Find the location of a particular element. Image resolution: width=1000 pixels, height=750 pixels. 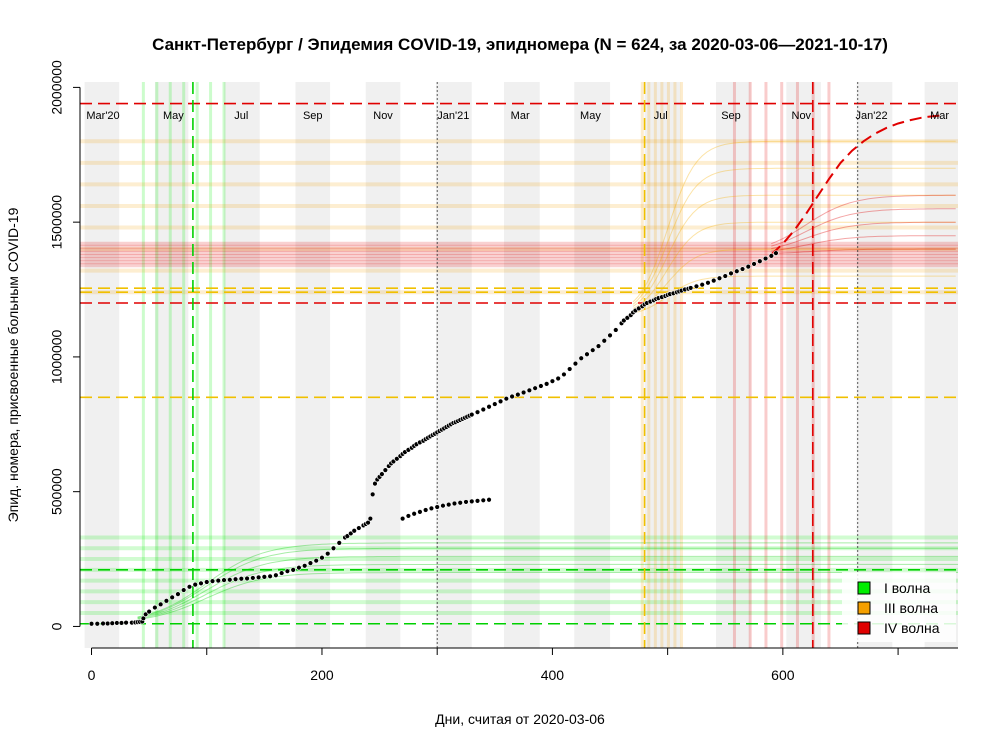

projection-line is located at coordinates (857, 185).